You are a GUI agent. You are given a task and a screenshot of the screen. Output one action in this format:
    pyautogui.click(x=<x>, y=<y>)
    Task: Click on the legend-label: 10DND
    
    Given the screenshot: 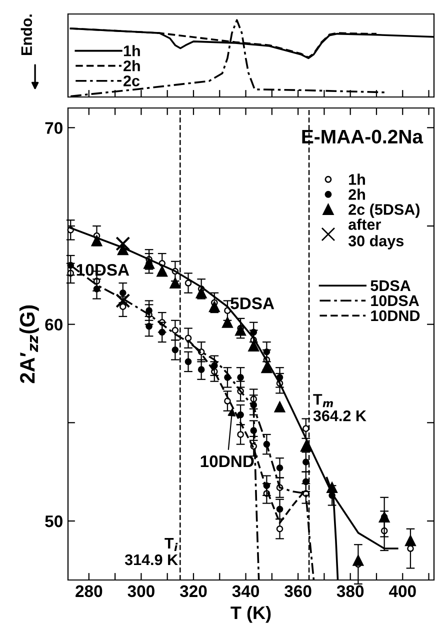 What is the action you would take?
    pyautogui.click(x=395, y=316)
    